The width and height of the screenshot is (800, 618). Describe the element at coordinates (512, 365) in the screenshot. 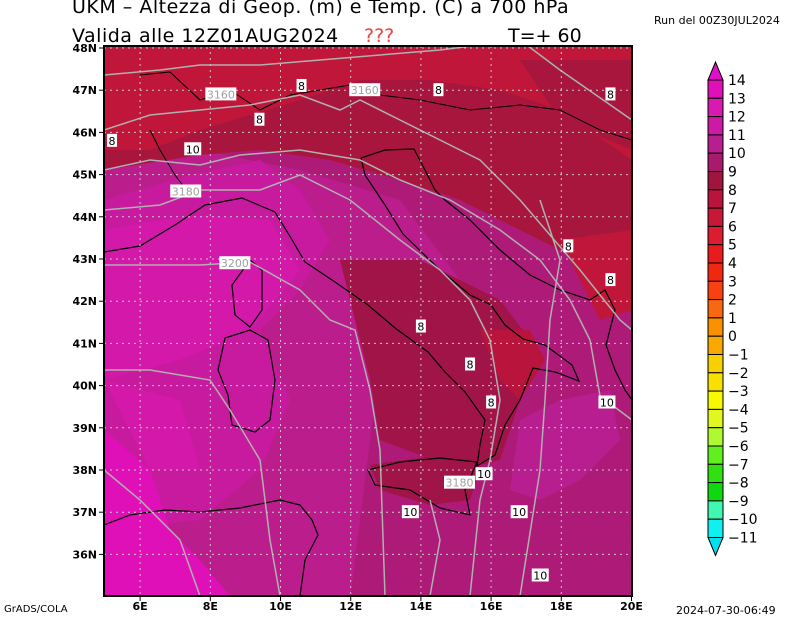

I see `fill-7-8-calabria` at that location.